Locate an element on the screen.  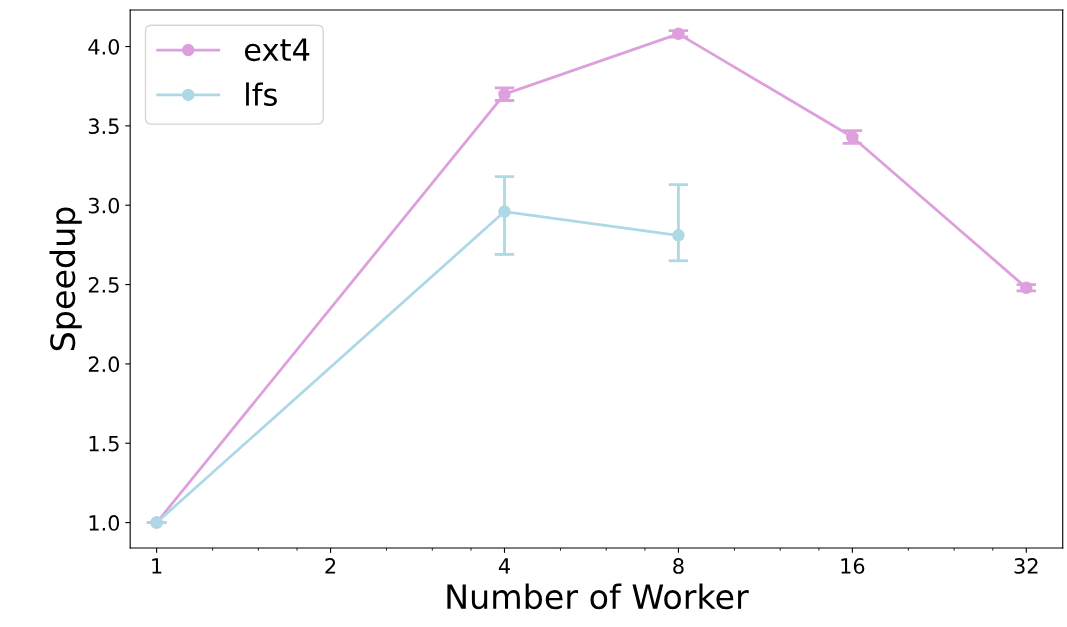
x-tick-label: 32 is located at coordinates (1026, 566).